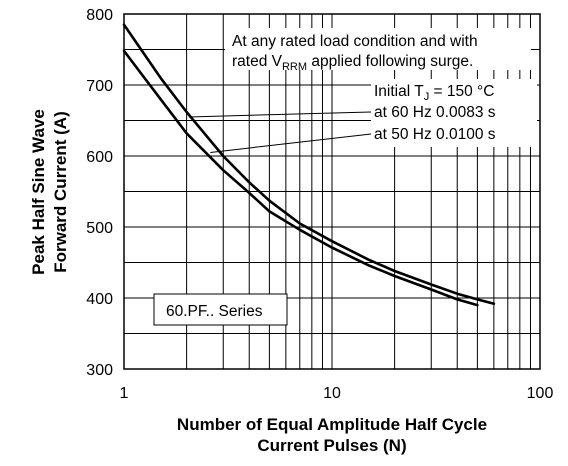  What do you see at coordinates (257, 61) in the screenshot?
I see `condition-note-rated-v: rated V` at bounding box center [257, 61].